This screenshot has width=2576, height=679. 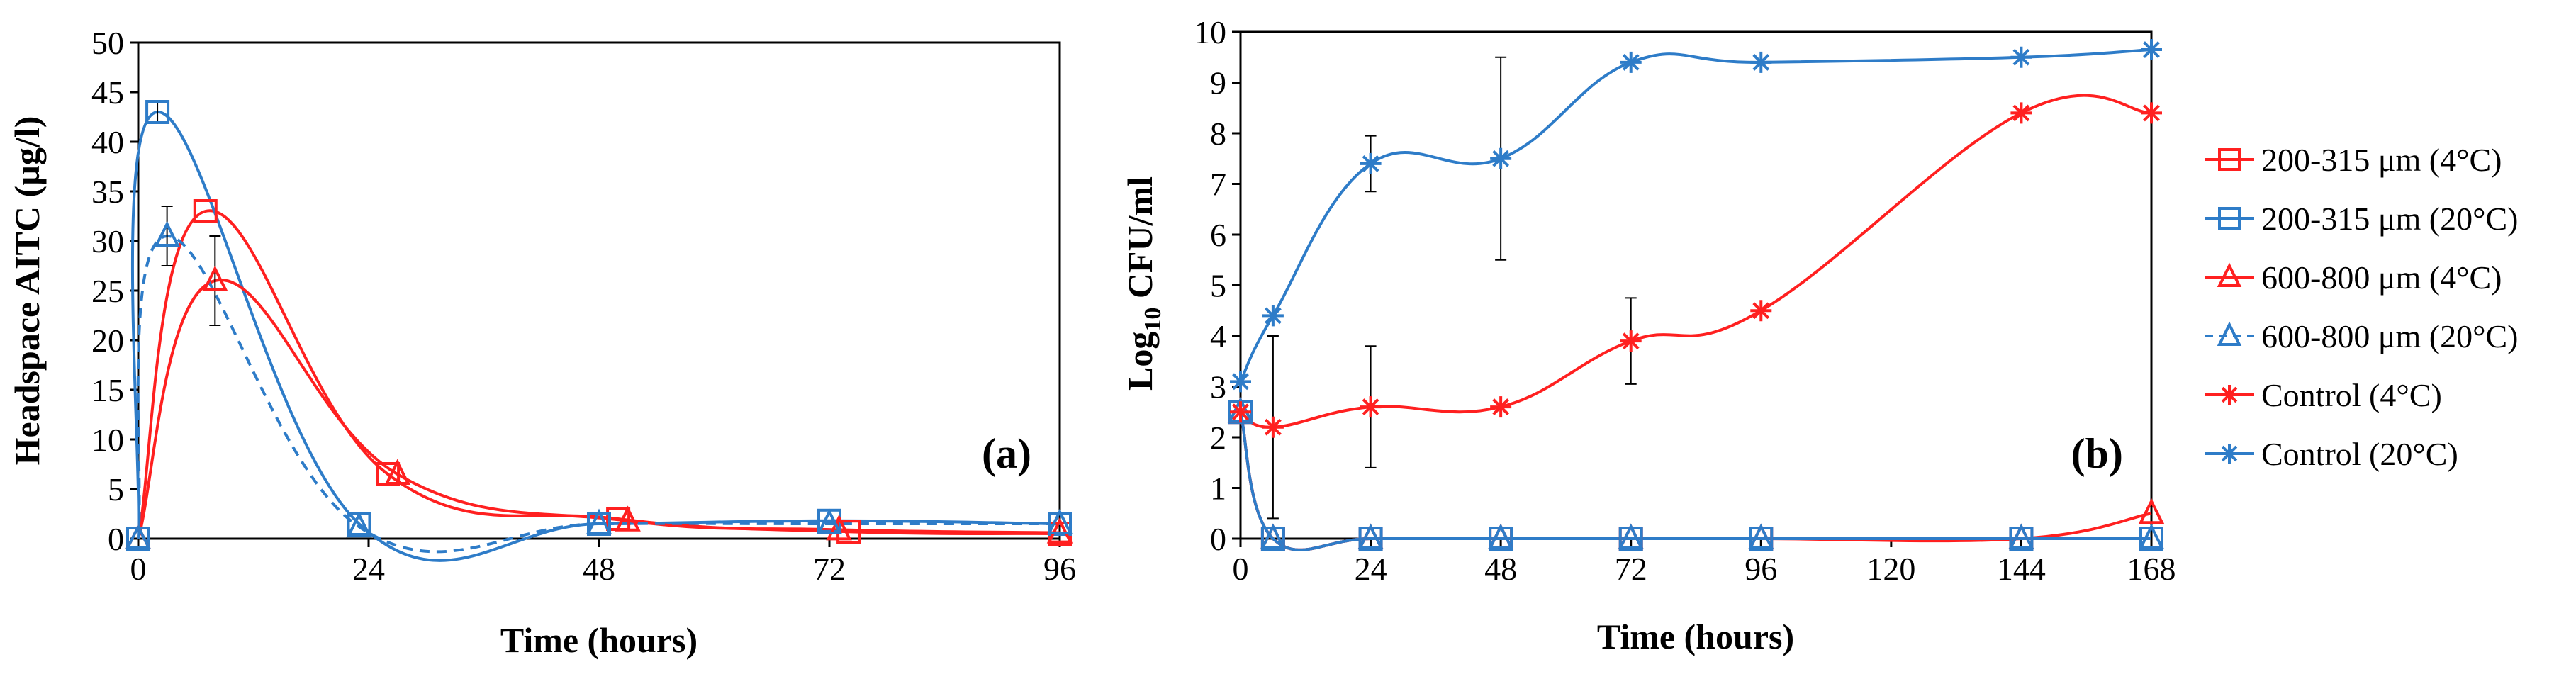 What do you see at coordinates (116, 489) in the screenshot?
I see `y-tick-label: 5` at bounding box center [116, 489].